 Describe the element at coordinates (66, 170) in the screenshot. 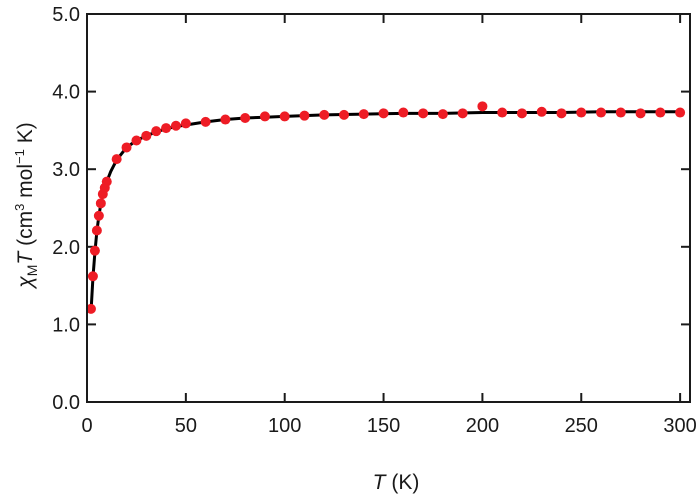

I see `y-tick-label: 3.0` at that location.